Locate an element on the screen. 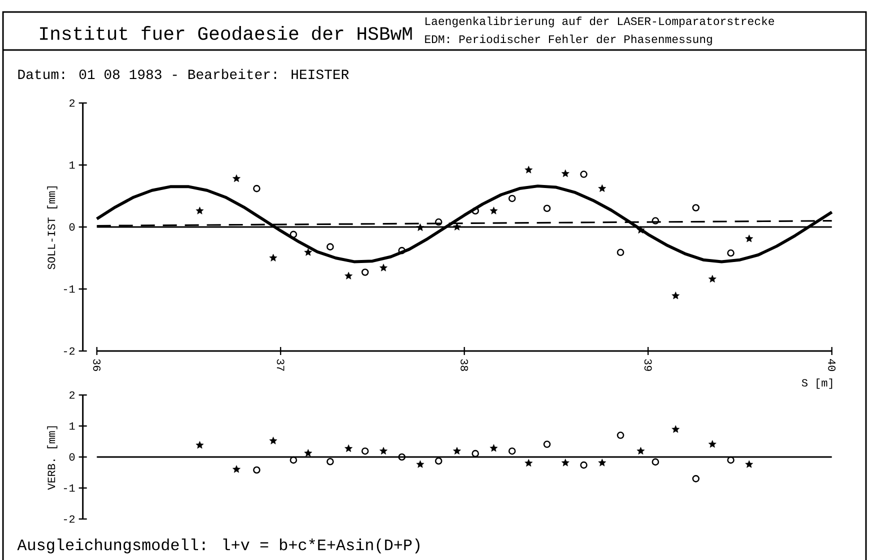  x-tick-label: 39 is located at coordinates (648, 365).